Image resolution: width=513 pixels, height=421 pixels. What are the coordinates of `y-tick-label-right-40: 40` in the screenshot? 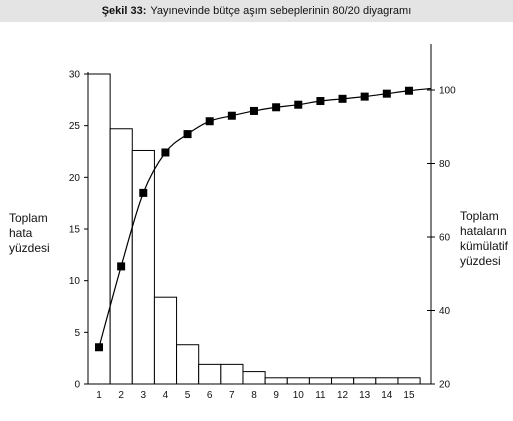 It's located at (445, 311).